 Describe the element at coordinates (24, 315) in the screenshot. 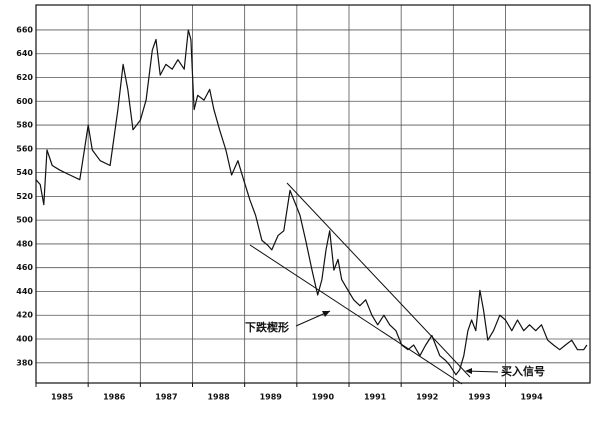

I see `y-tick-label: 420` at that location.